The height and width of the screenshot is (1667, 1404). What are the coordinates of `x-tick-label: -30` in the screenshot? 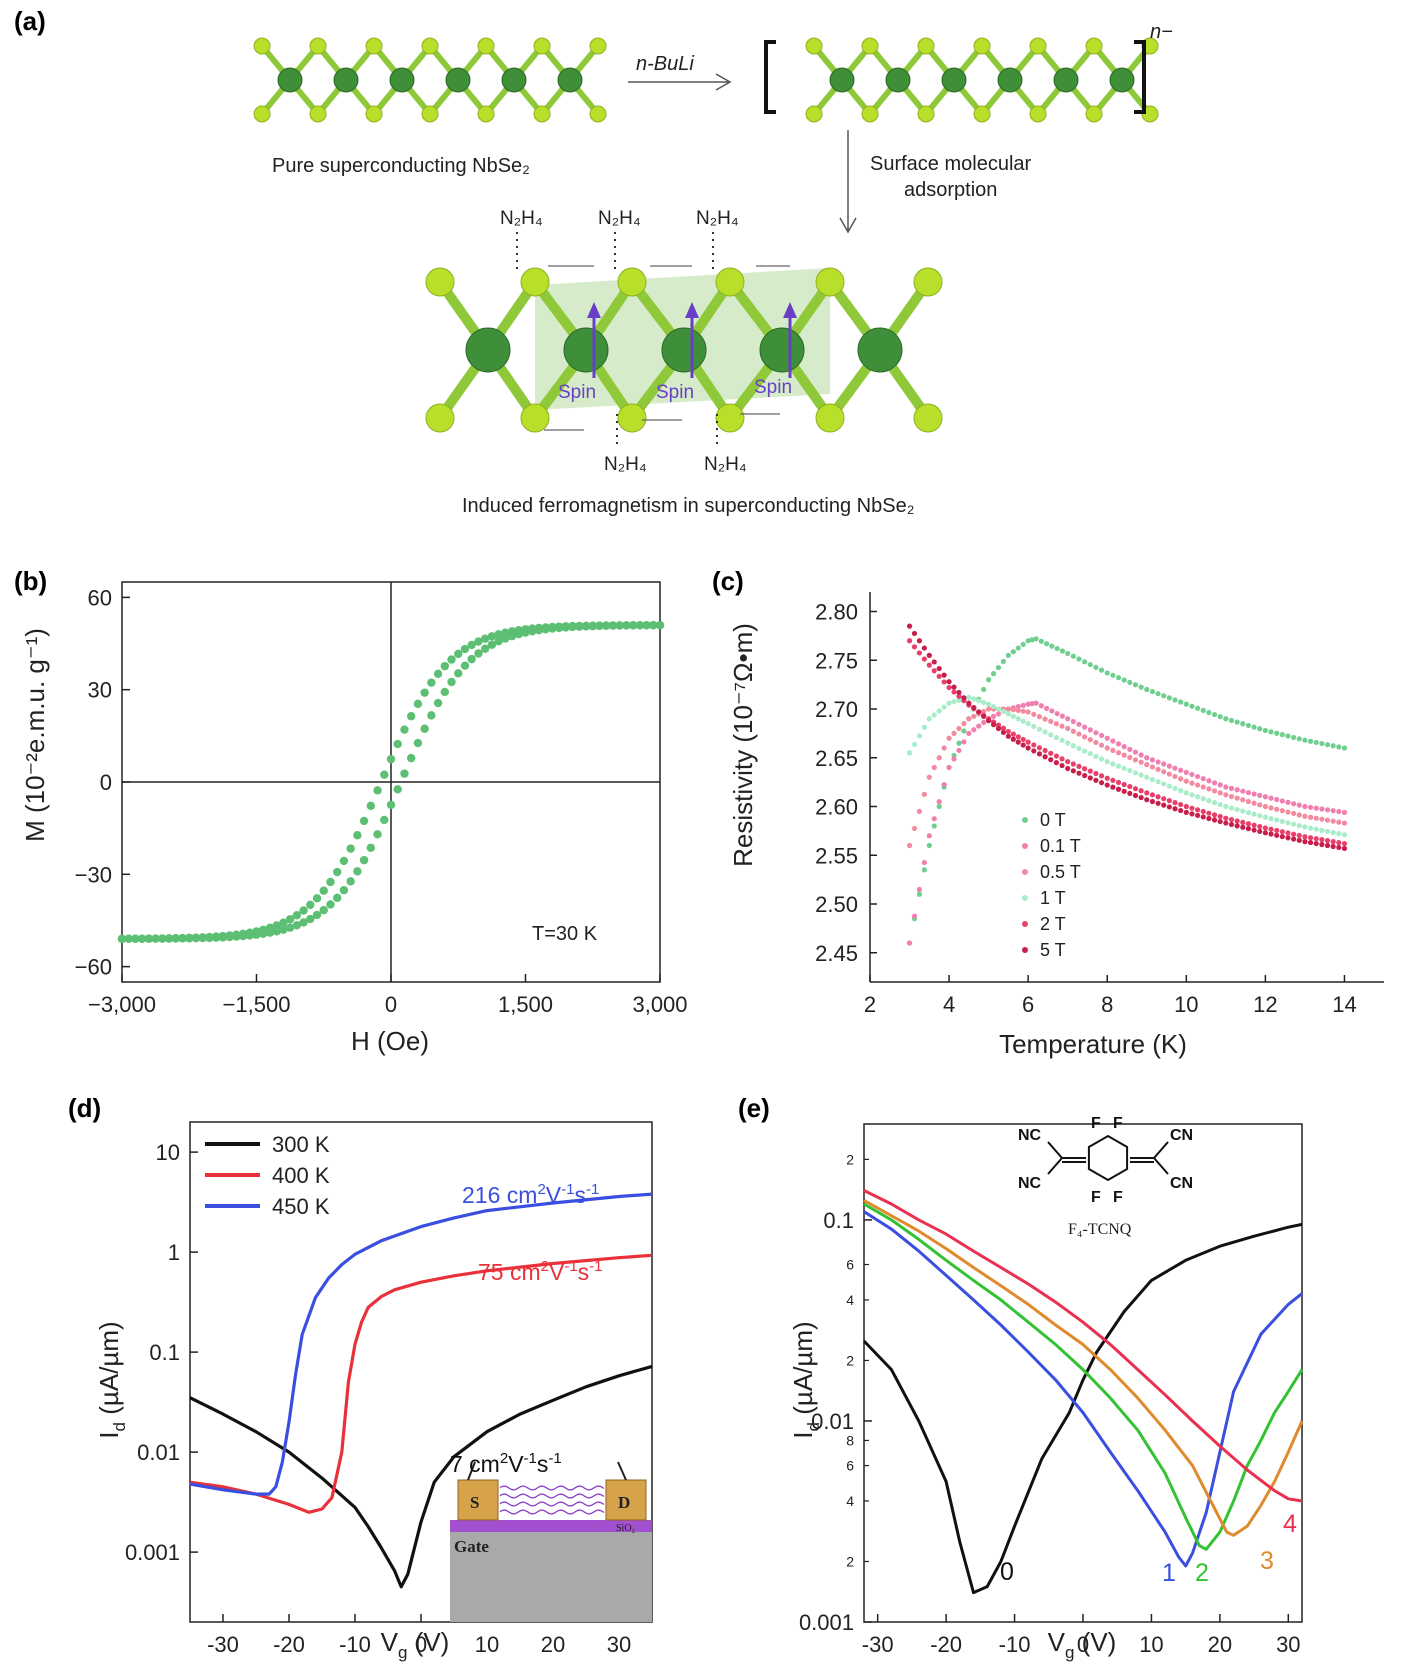 It's located at (878, 1644).